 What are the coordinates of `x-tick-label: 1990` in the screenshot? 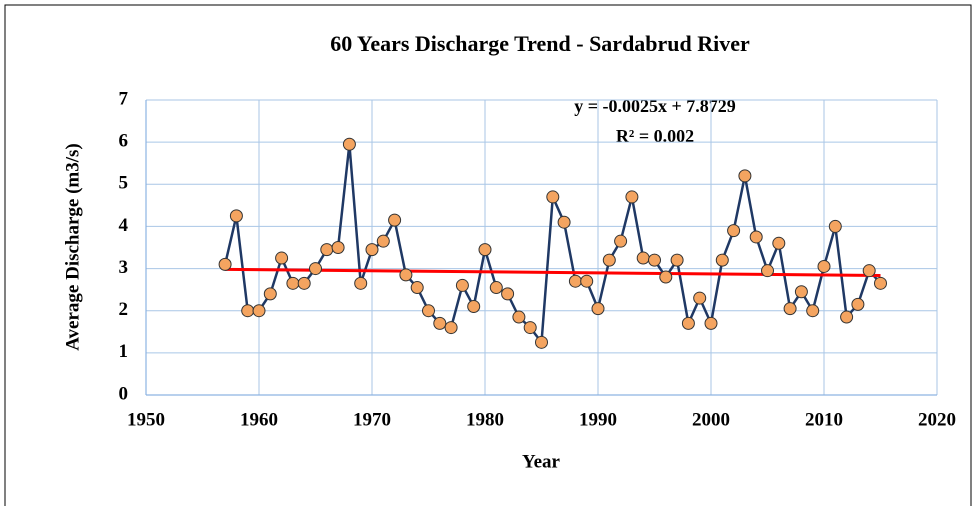 It's located at (598, 419).